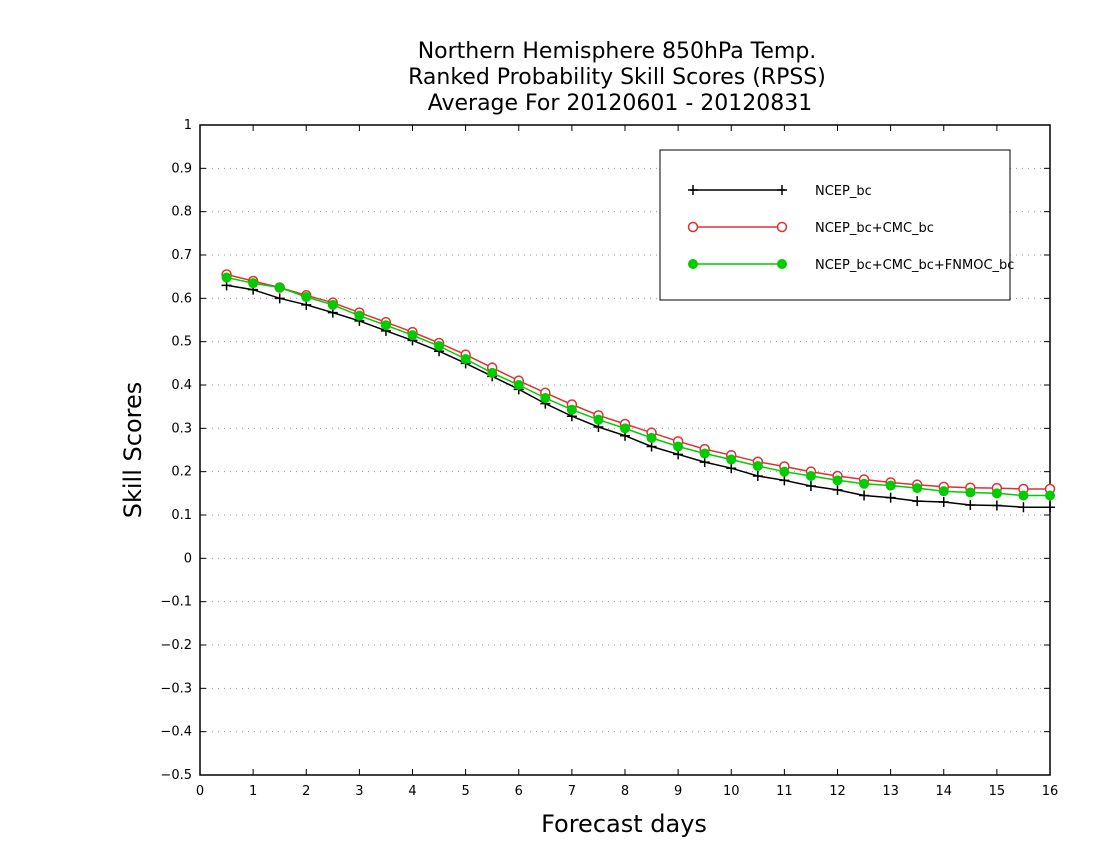 The height and width of the screenshot is (850, 1100). Describe the element at coordinates (997, 791) in the screenshot. I see `x-tick-label: 15` at that location.